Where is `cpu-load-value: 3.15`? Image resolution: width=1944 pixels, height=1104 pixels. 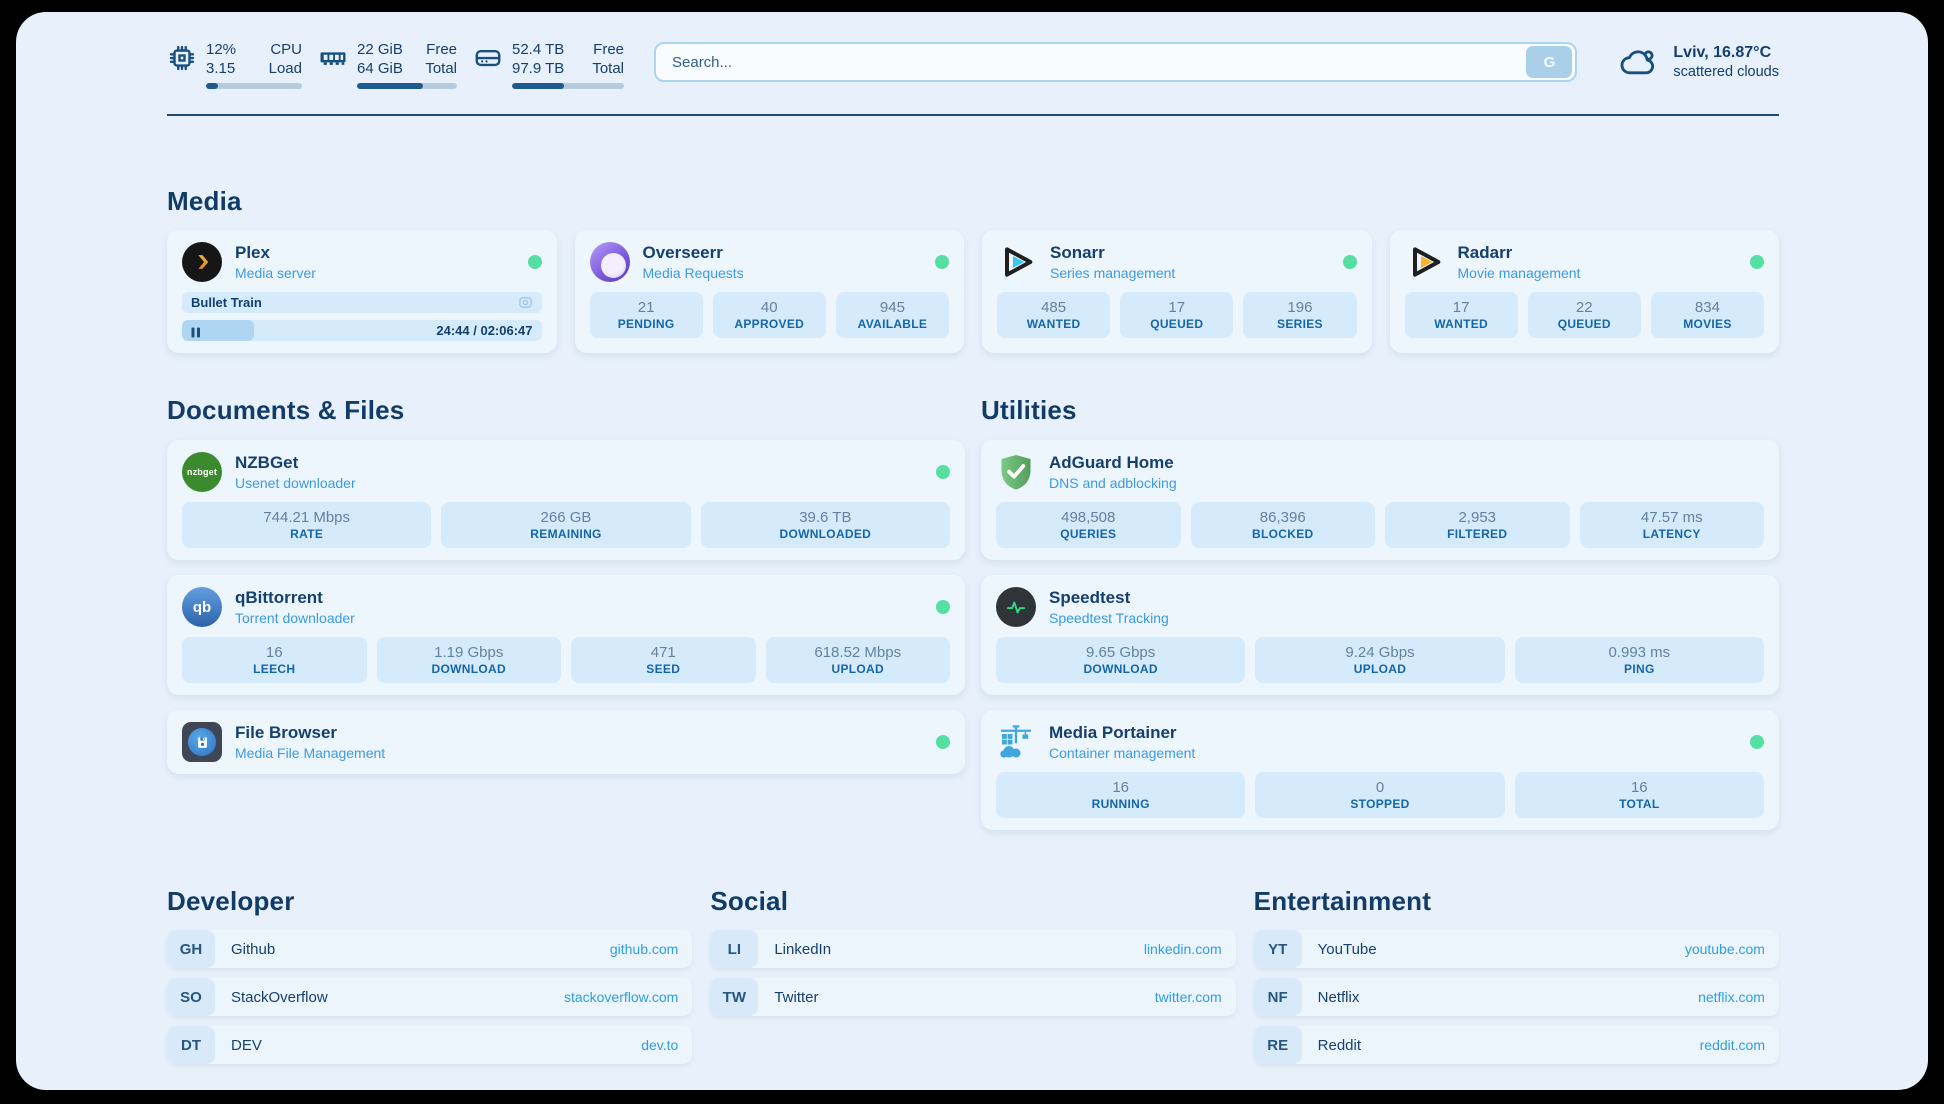
cpu-load-value: 3.15 is located at coordinates (221, 68).